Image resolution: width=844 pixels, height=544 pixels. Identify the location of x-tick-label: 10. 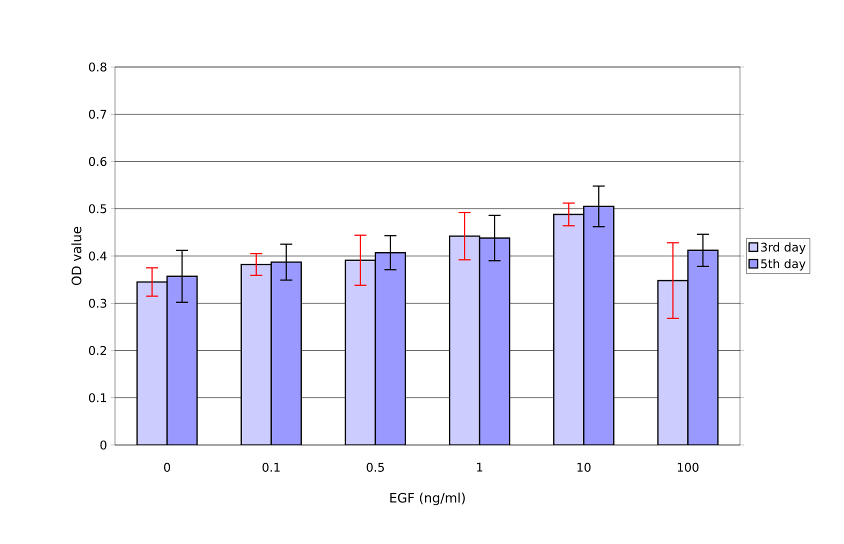
(584, 467).